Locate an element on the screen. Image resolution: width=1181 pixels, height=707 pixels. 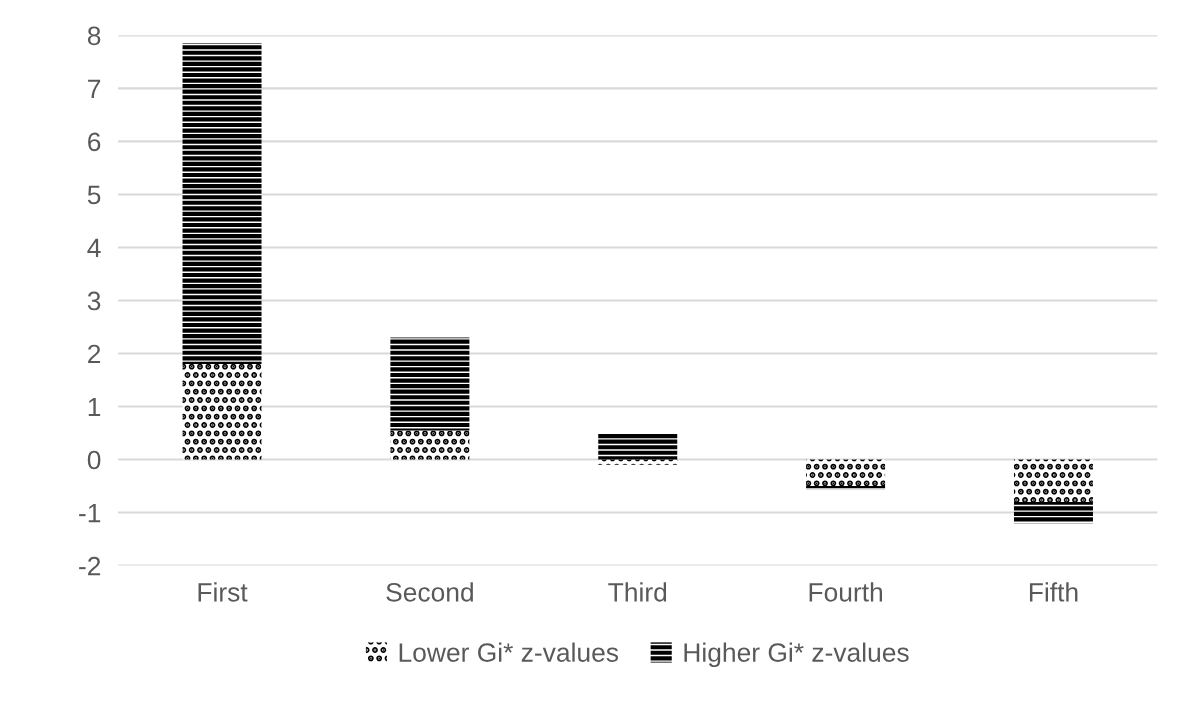
x-tick-label: Fifth is located at coordinates (1053, 592).